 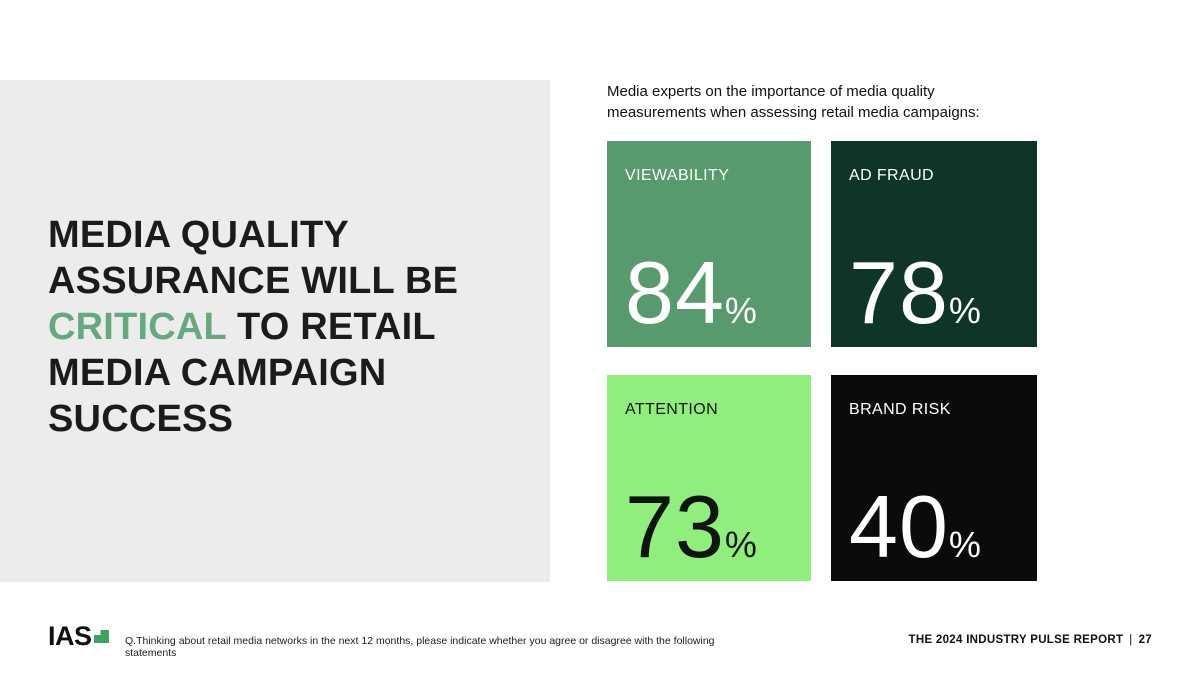 What do you see at coordinates (242, 373) in the screenshot?
I see `headline-post: TO RETAIL MEDIA CAMPAIGN SUCCESS` at bounding box center [242, 373].